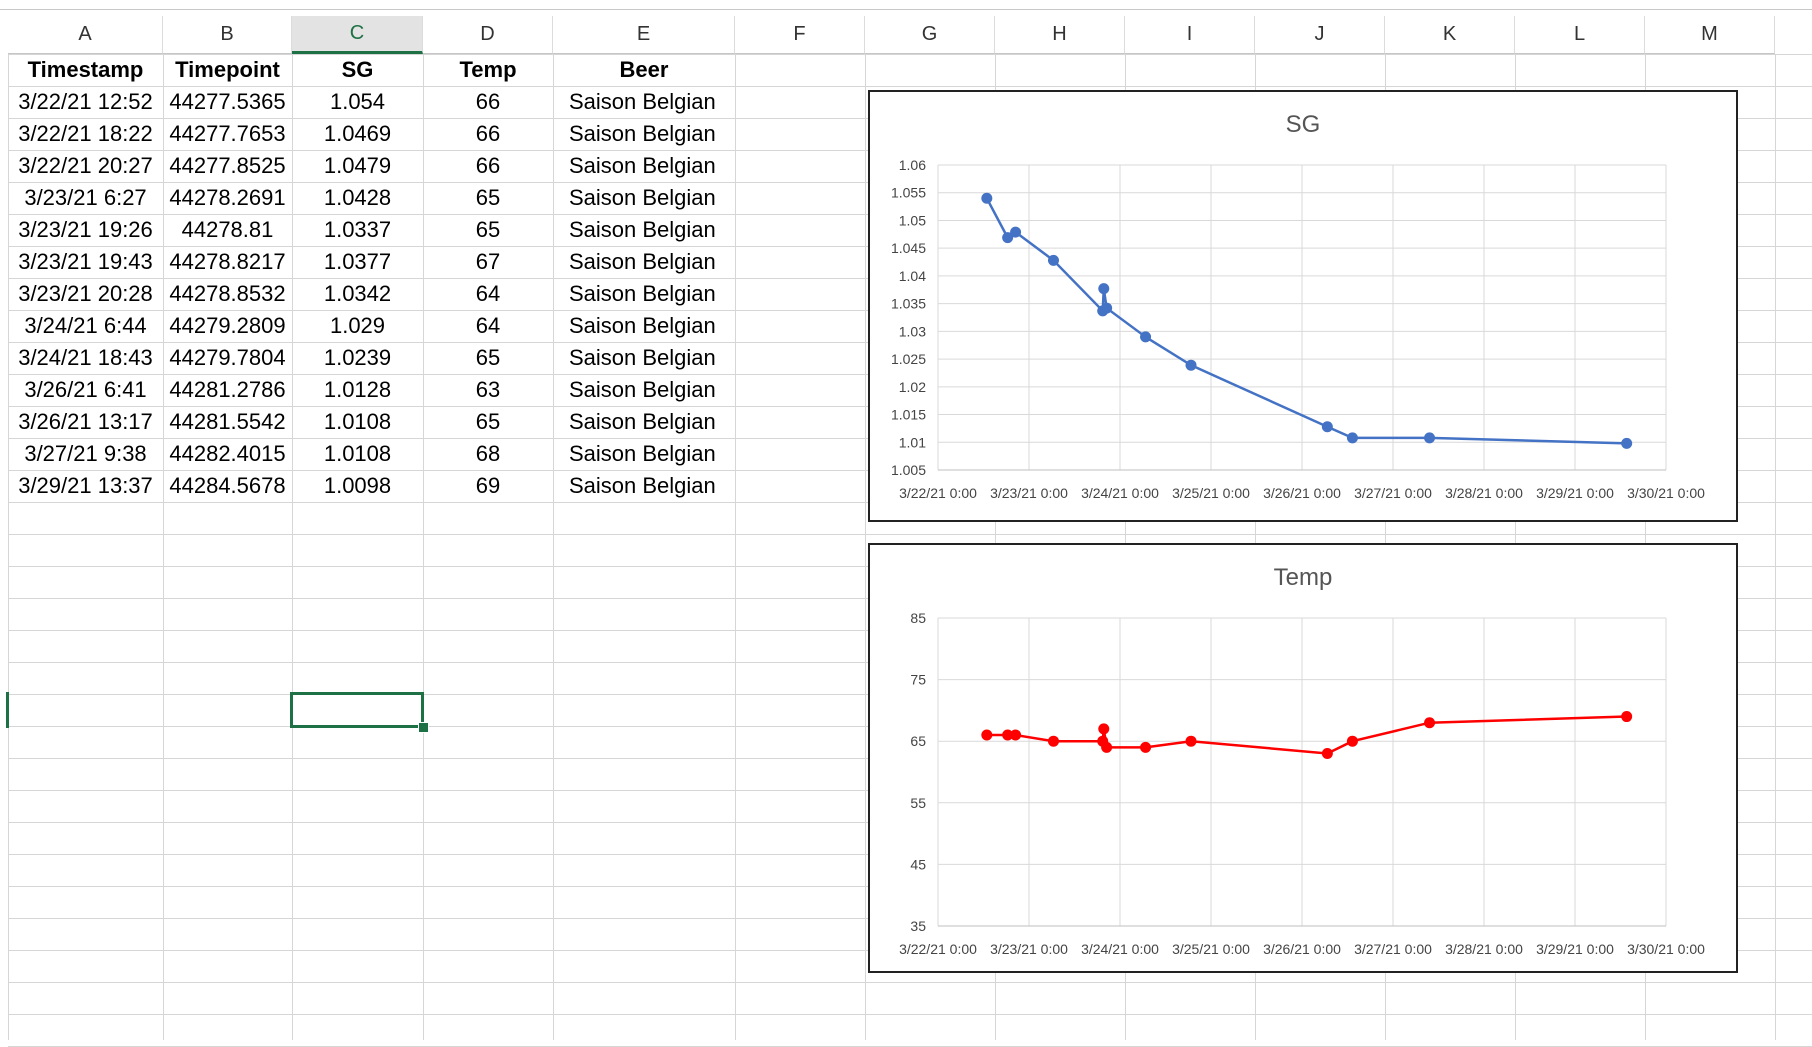 The width and height of the screenshot is (1812, 1047). I want to click on series-line, so click(1306, 321).